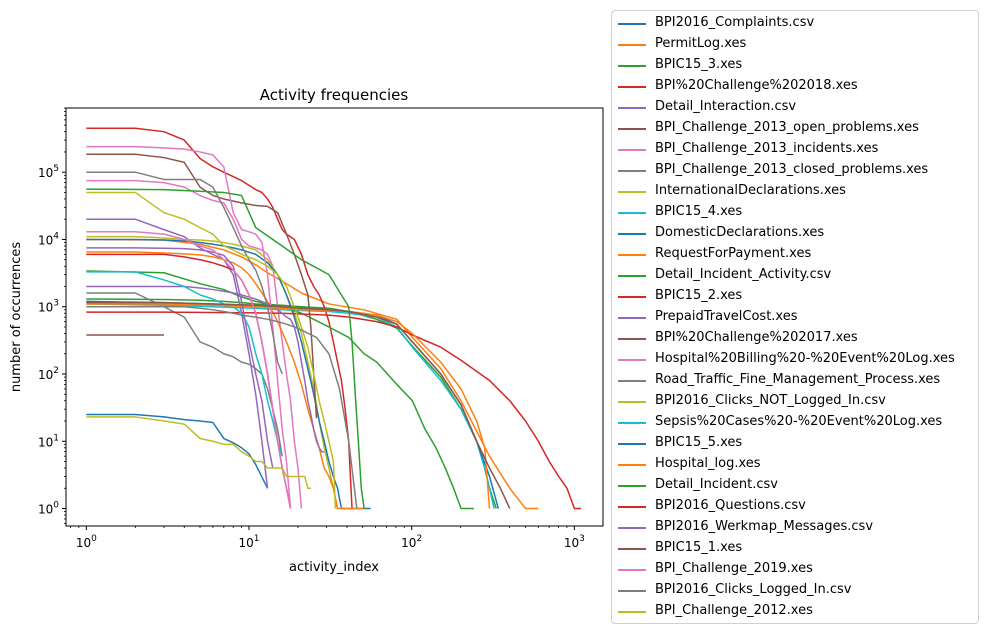  Describe the element at coordinates (795, 24) in the screenshot. I see `legend-item: BPI2016_Complaints.csv` at that location.